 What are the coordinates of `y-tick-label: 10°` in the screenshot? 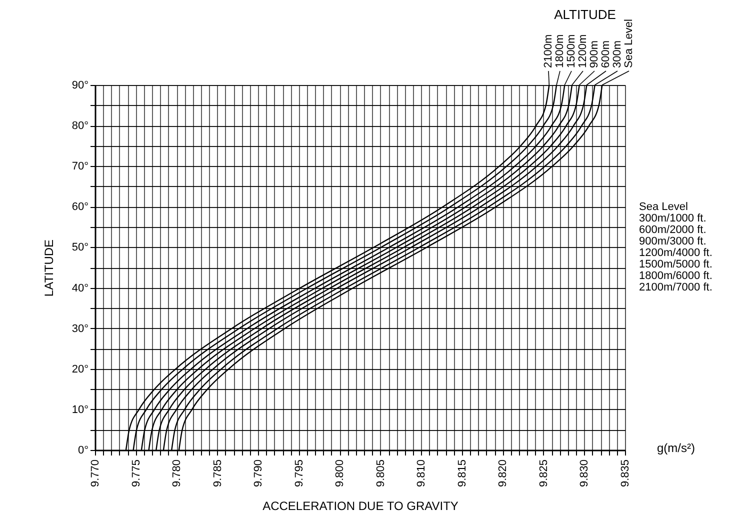 It's located at (80, 410).